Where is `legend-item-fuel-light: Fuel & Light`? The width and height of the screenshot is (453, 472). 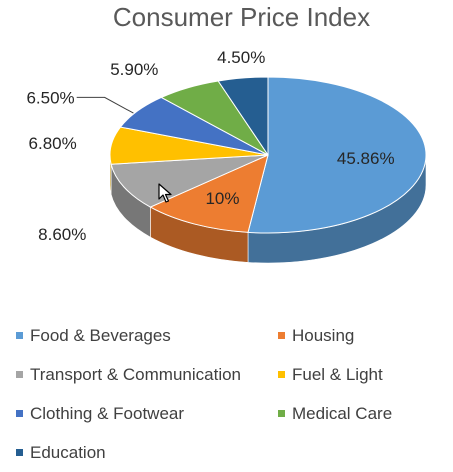
legend-item-fuel-light: Fuel & Light is located at coordinates (330, 375).